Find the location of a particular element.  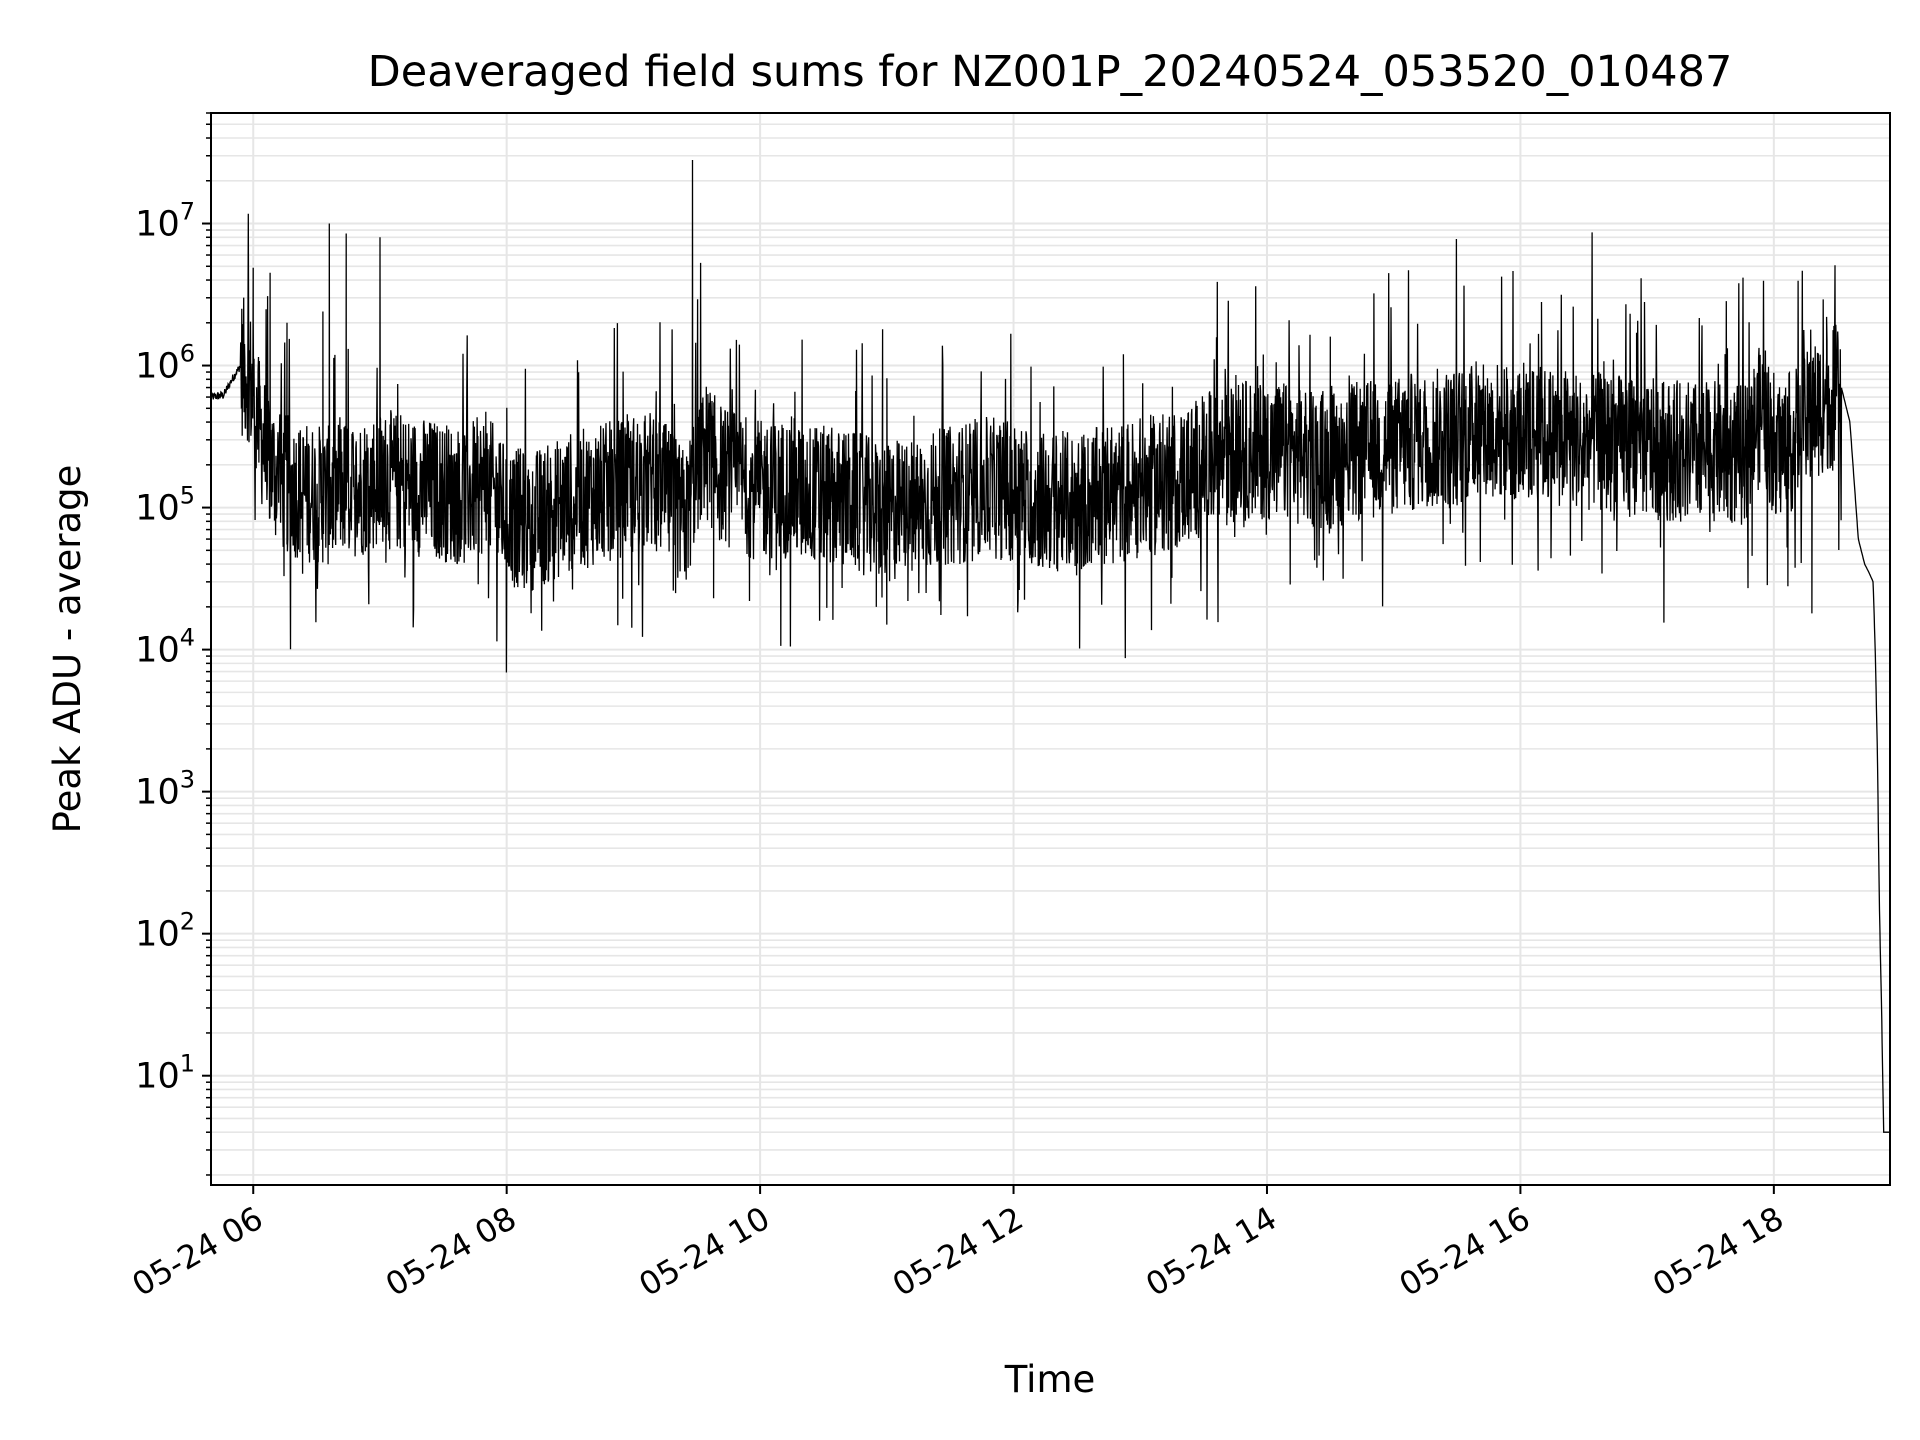

y-axis-ticks: 10¹ 10² 10³ 10⁴ 10⁵ 10⁶ 10⁷ is located at coordinates (173, 644).